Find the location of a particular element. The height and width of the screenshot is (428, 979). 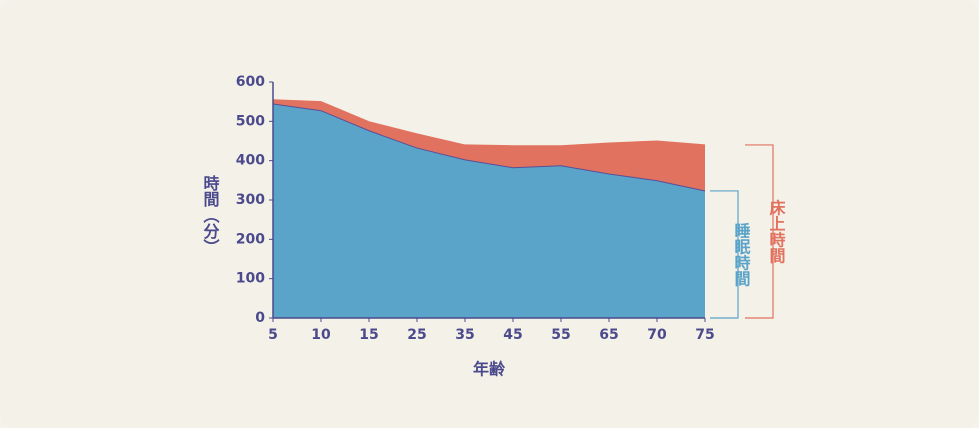

y-tick-label: 200 is located at coordinates (250, 239).